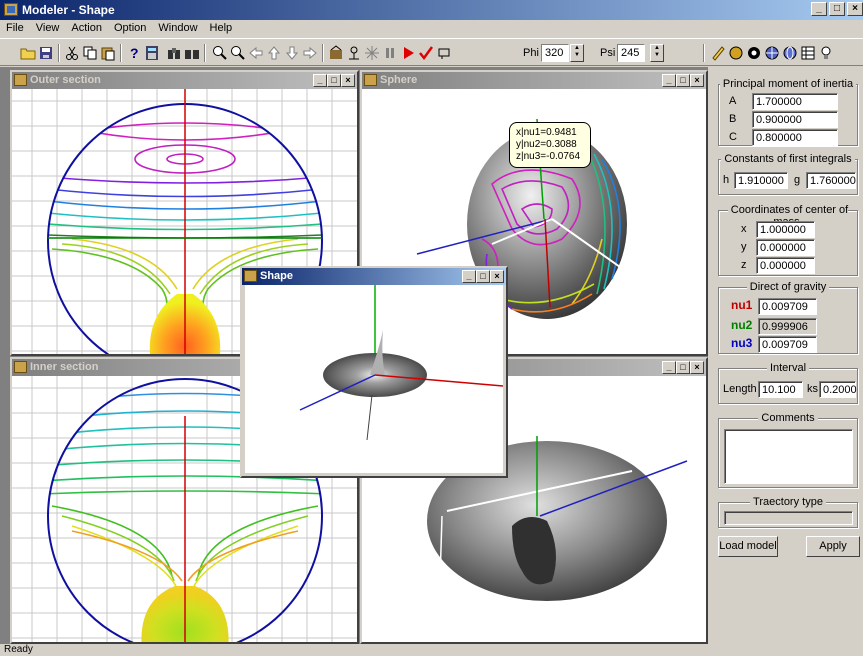  I want to click on outer-section-titlebar: Outer section _ □ ×, so click(184, 80).